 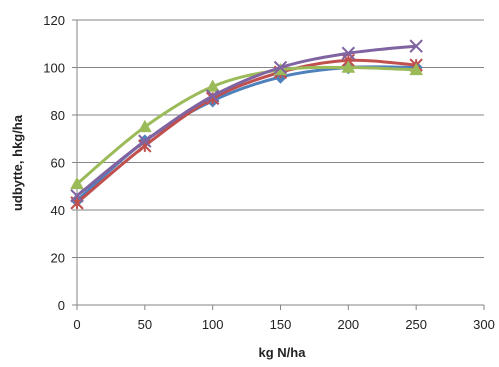 I want to click on x-tick-label: 0, so click(x=76, y=324).